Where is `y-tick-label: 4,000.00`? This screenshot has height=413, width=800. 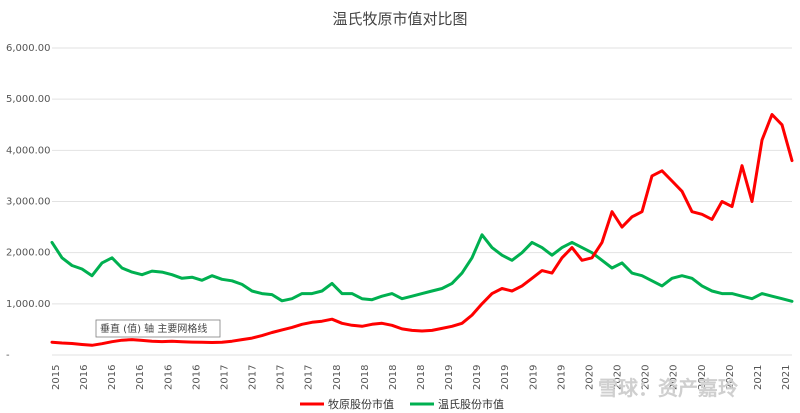
y-tick-label: 4,000.00 is located at coordinates (28, 150).